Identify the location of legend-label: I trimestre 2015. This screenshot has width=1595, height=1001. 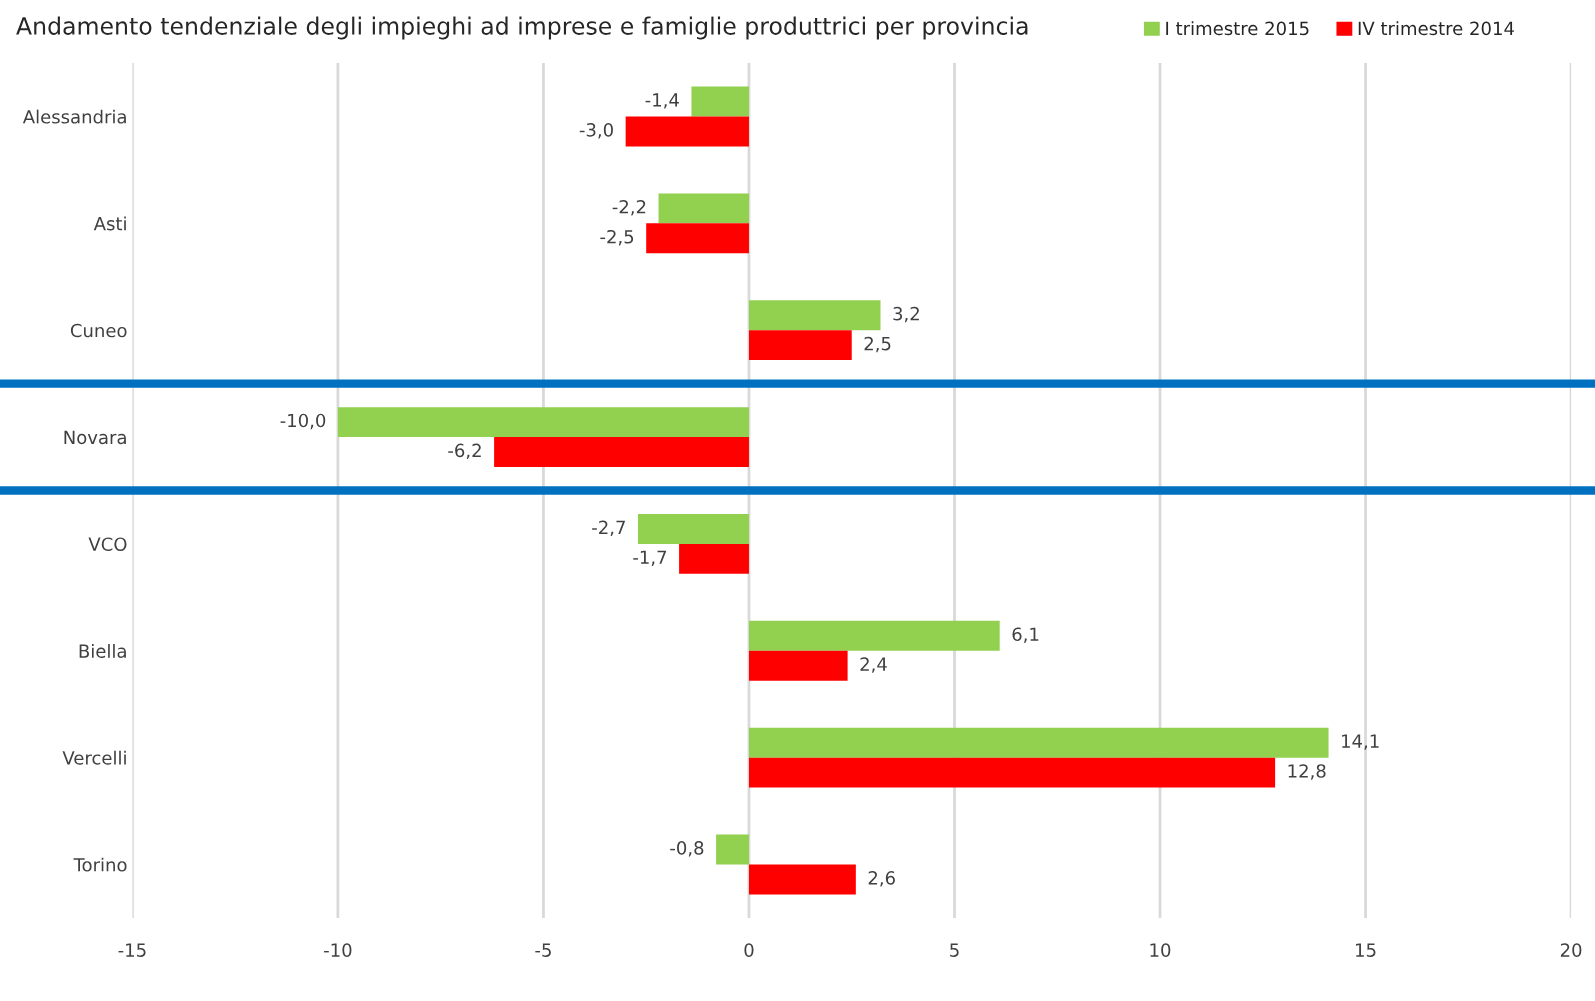
(1237, 28).